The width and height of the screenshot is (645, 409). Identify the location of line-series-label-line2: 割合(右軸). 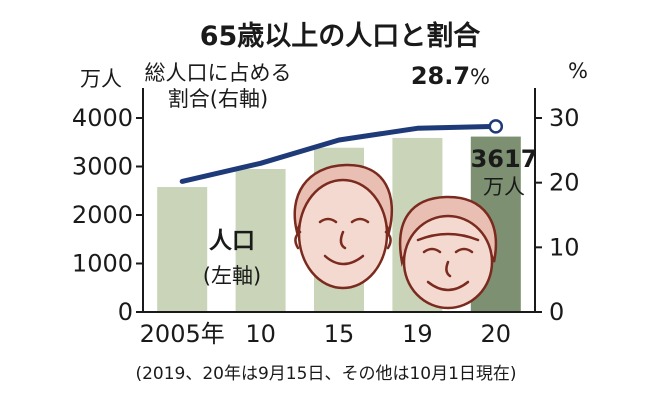
(218, 99).